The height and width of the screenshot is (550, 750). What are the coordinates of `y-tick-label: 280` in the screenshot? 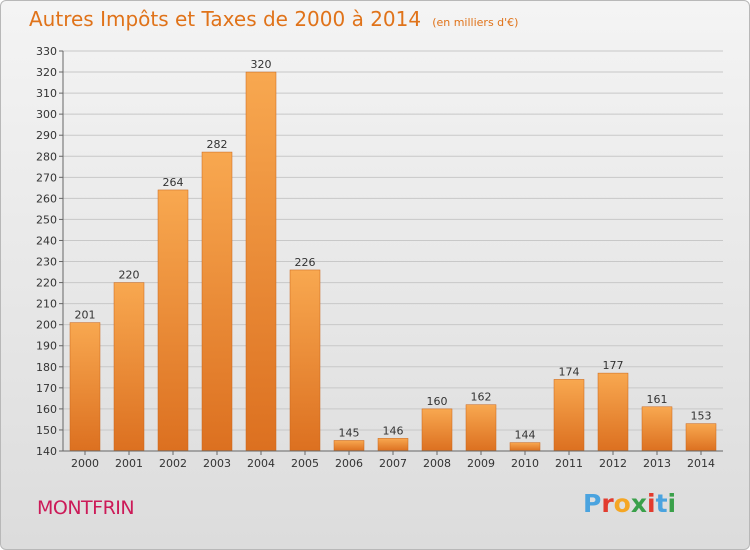 It's located at (46, 156).